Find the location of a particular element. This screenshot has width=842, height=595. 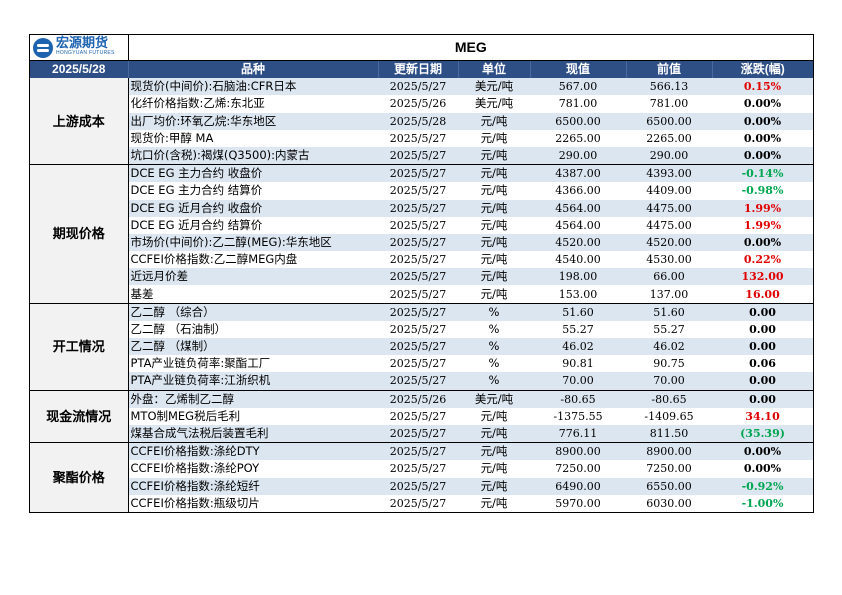

col-header-date: 更新日期 is located at coordinates (418, 69).